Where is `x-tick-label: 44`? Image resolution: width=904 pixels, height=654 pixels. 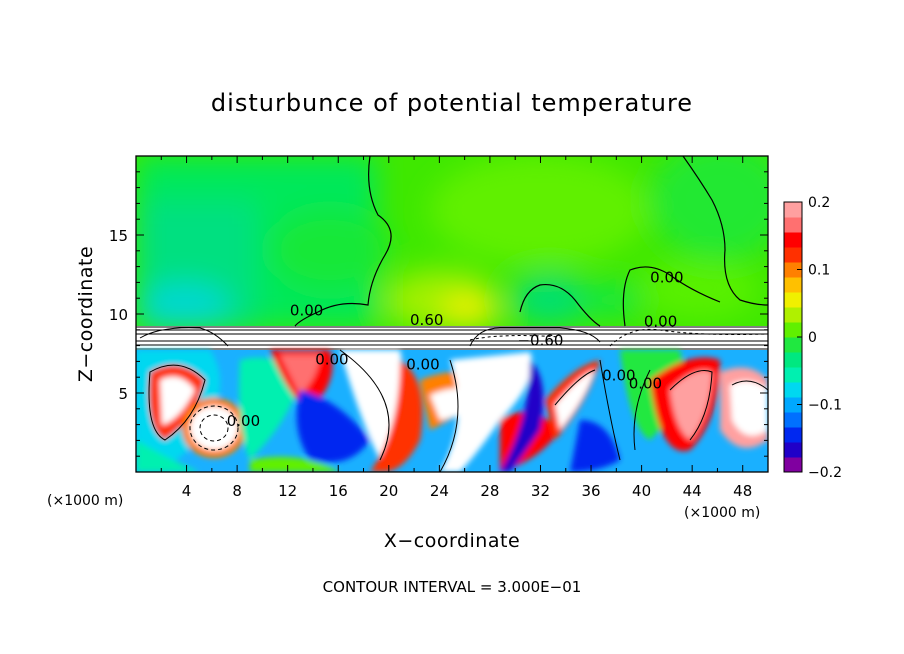 x-tick-label: 44 is located at coordinates (692, 491).